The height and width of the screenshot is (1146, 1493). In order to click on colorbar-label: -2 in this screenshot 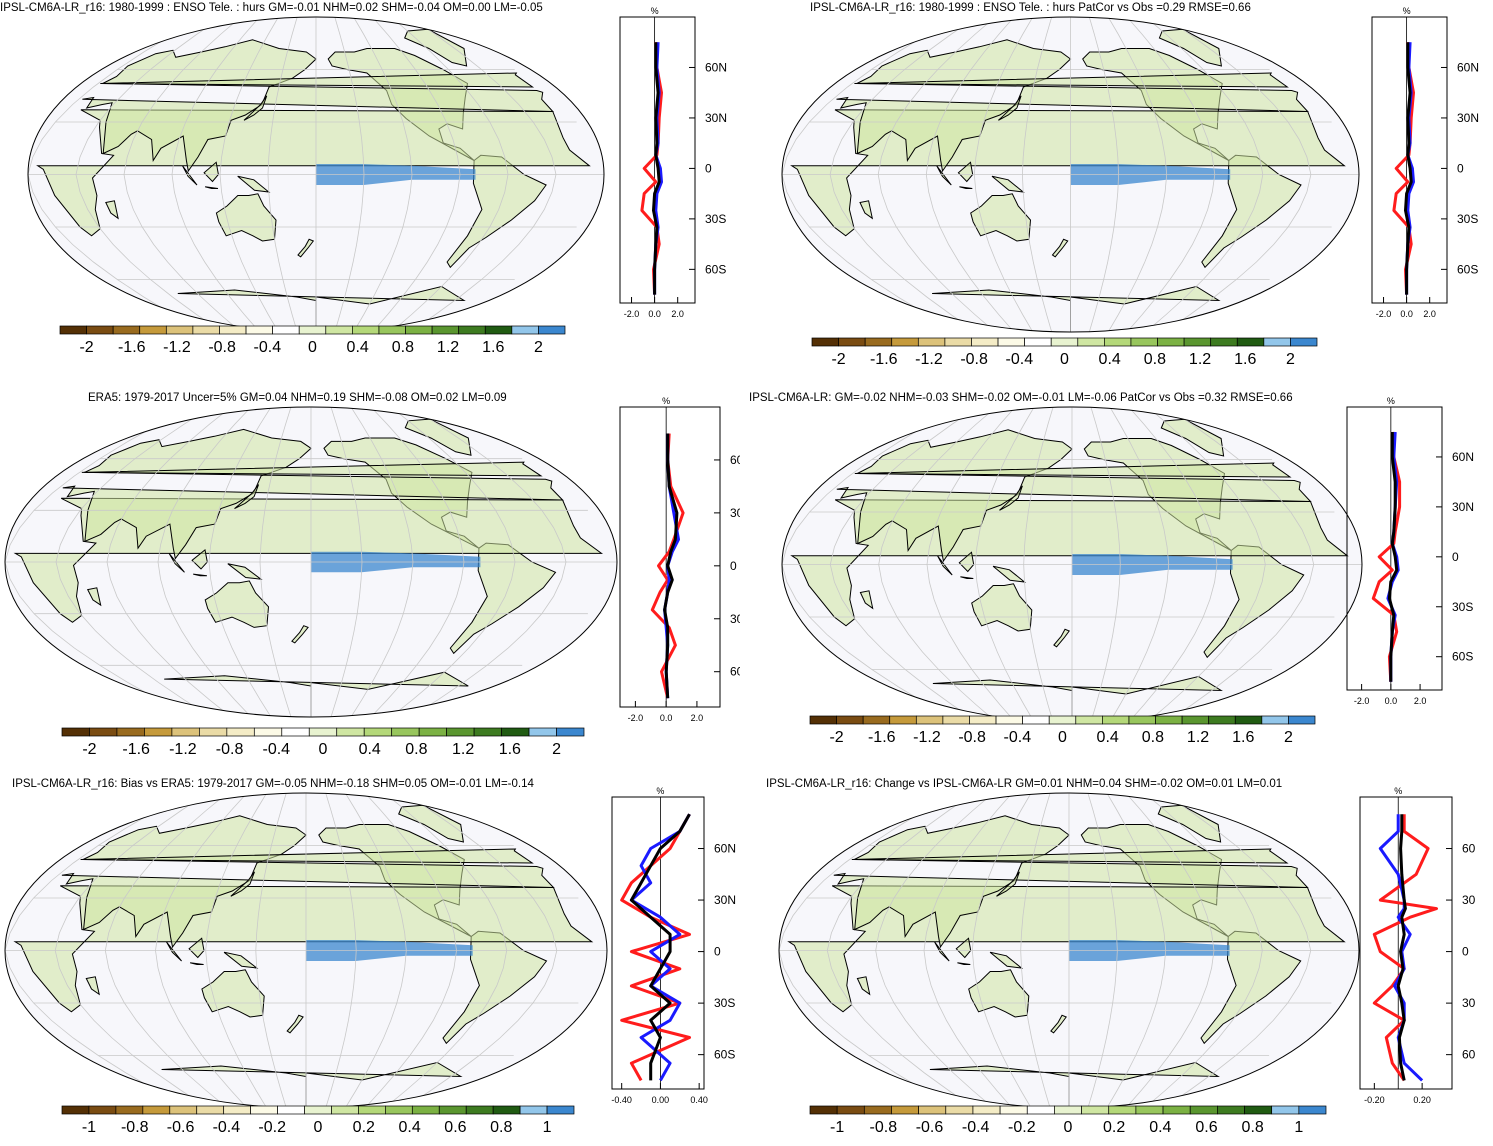, I will do `click(86, 347)`.